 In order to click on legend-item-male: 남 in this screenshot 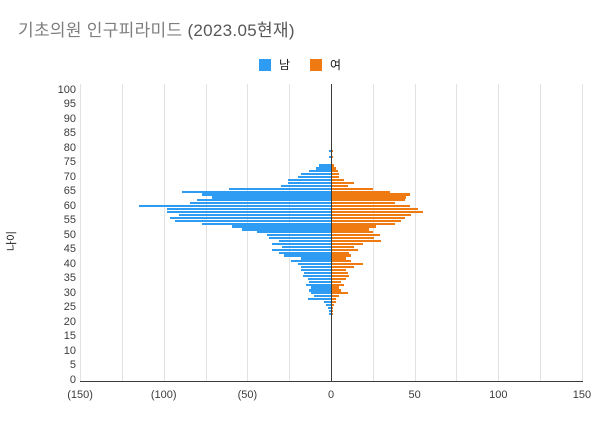, I will do `click(274, 64)`.